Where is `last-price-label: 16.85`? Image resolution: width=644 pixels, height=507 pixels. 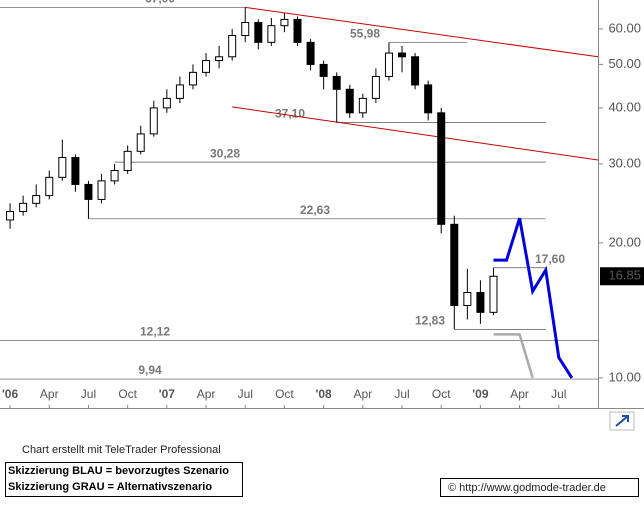 last-price-label: 16.85 is located at coordinates (624, 275).